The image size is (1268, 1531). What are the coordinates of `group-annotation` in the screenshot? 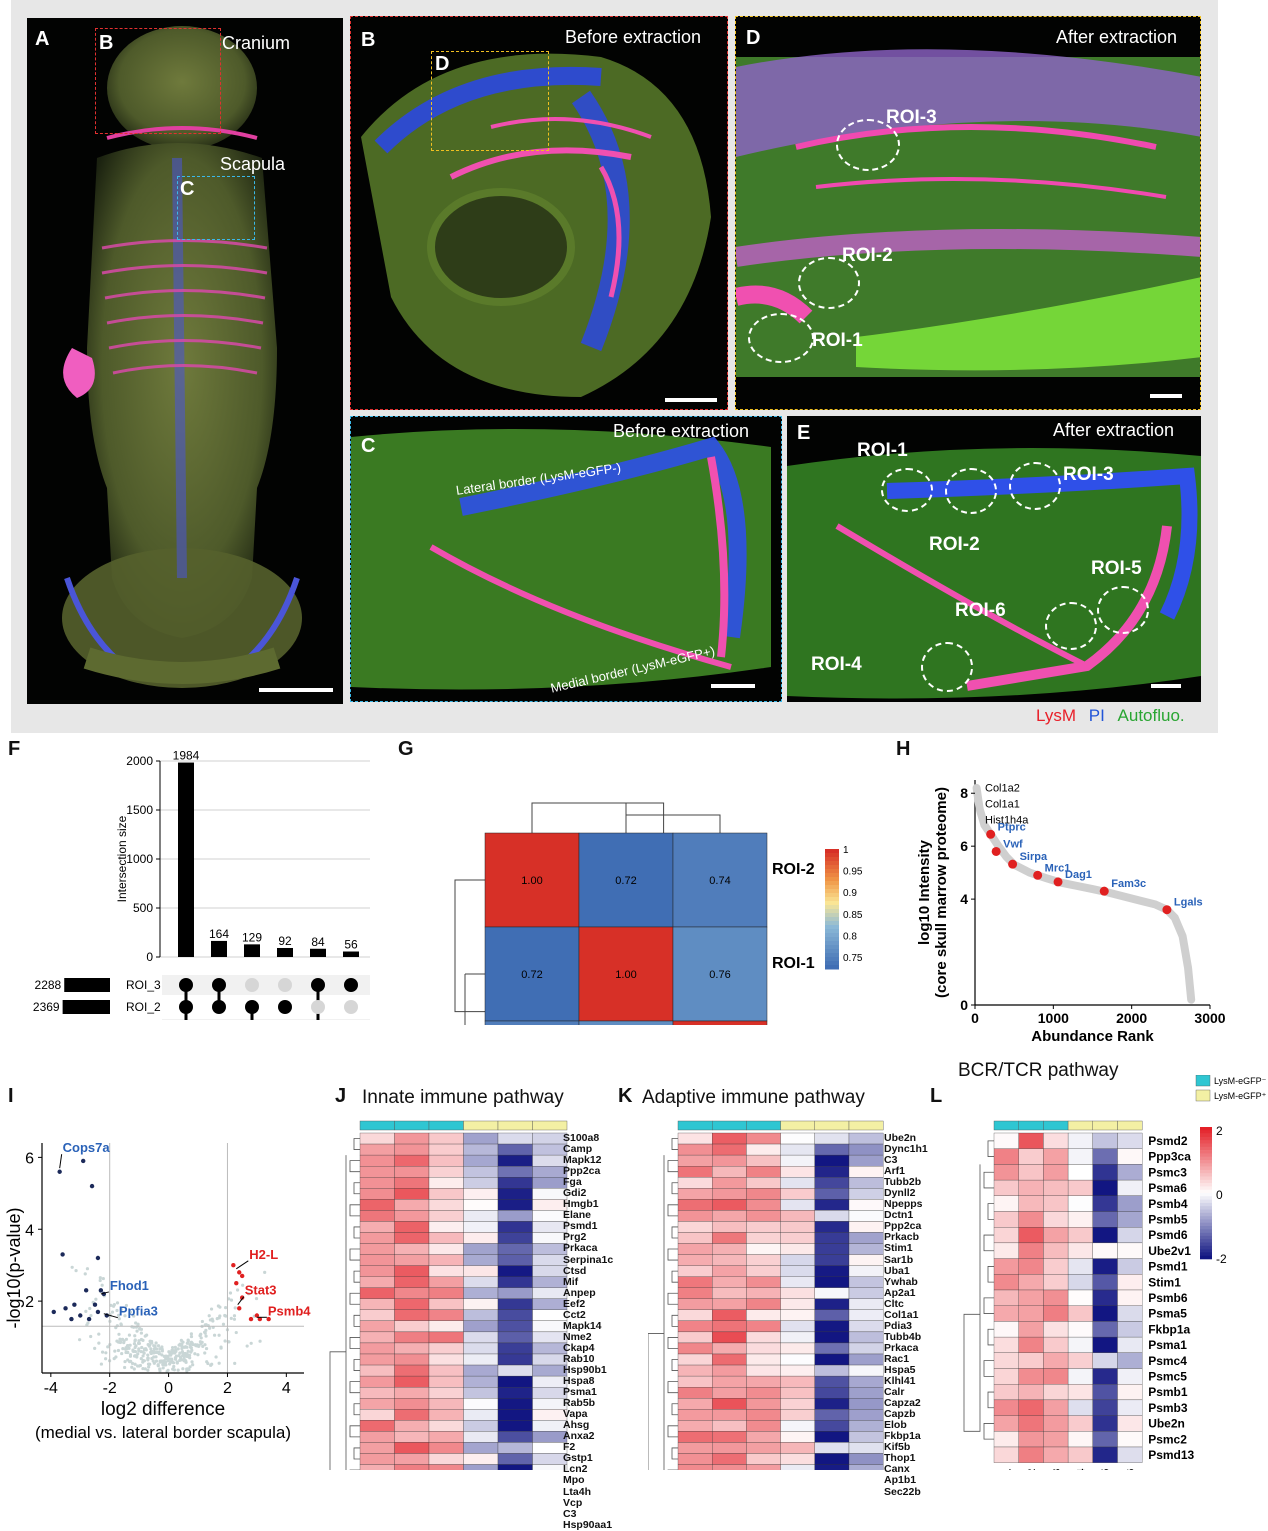 It's located at (412, 1125).